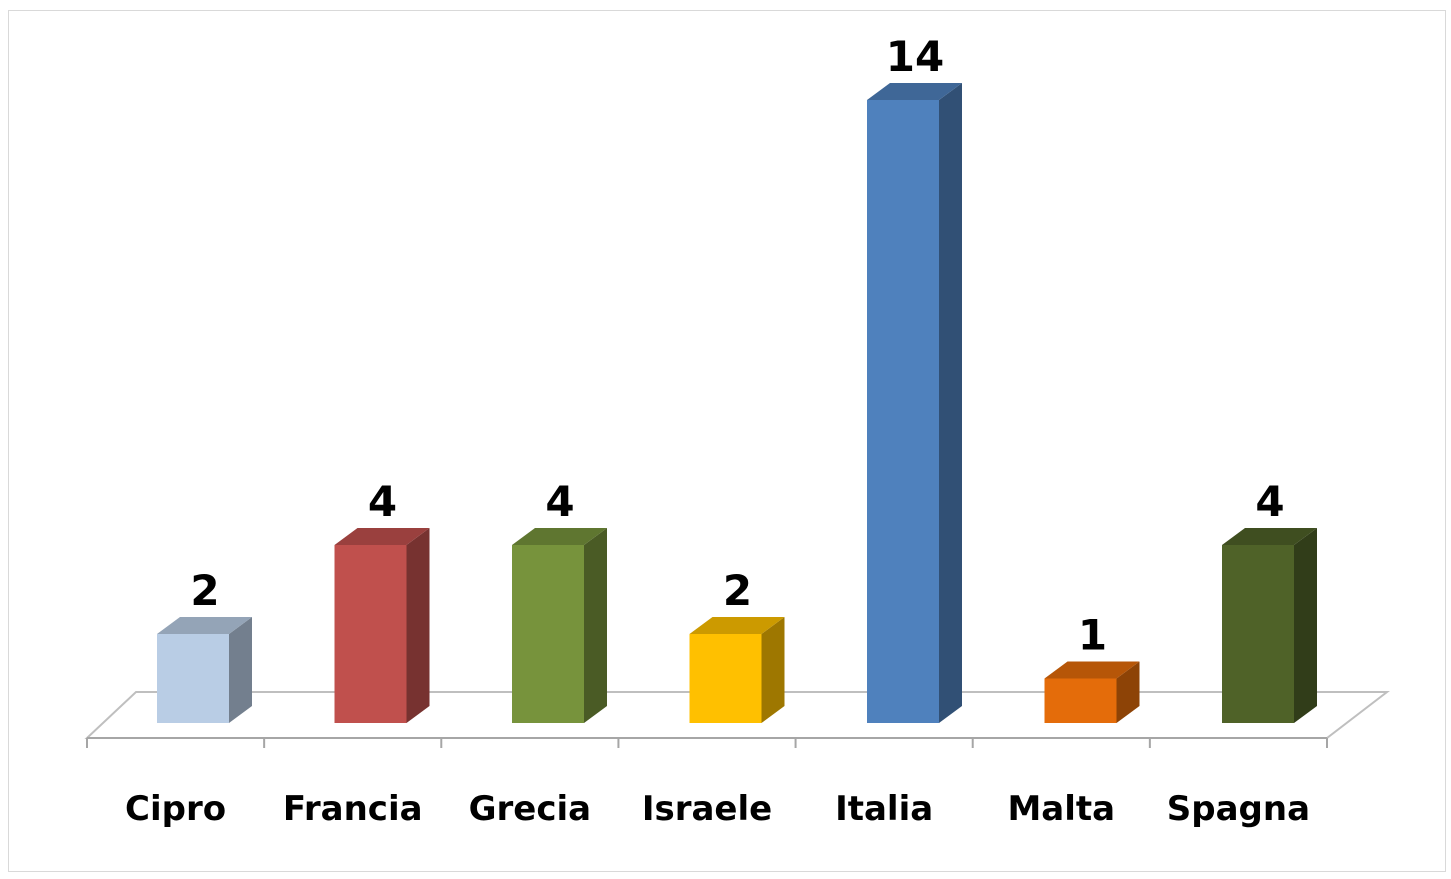  I want to click on category-label: Cipro, so click(175, 809).